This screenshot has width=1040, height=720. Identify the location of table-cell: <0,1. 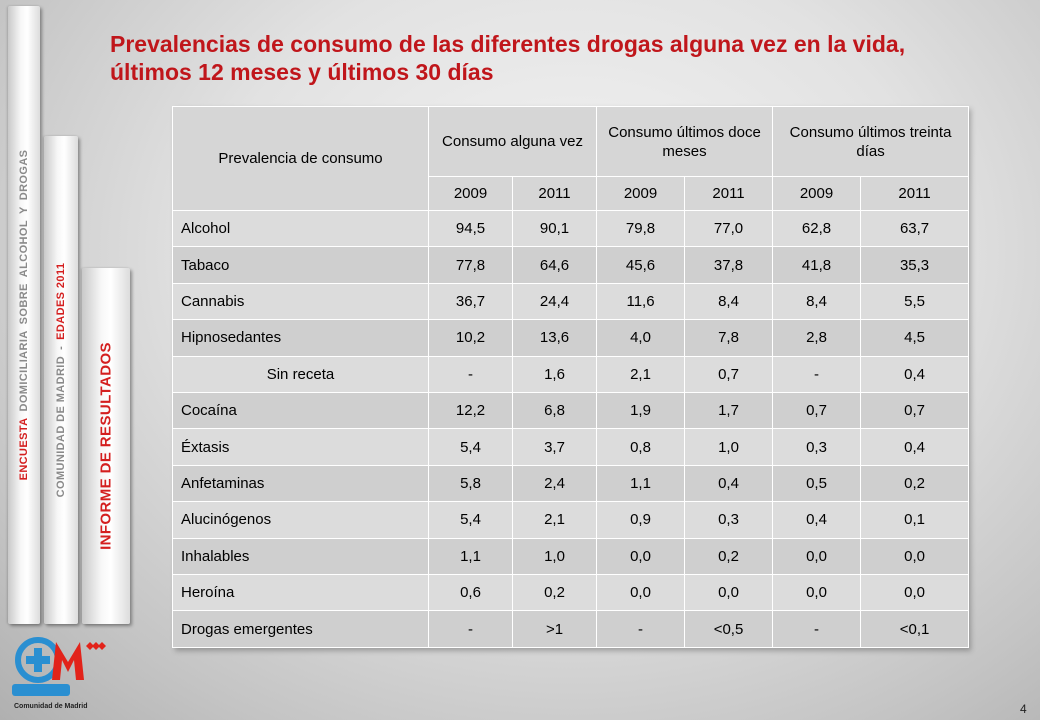
(915, 629).